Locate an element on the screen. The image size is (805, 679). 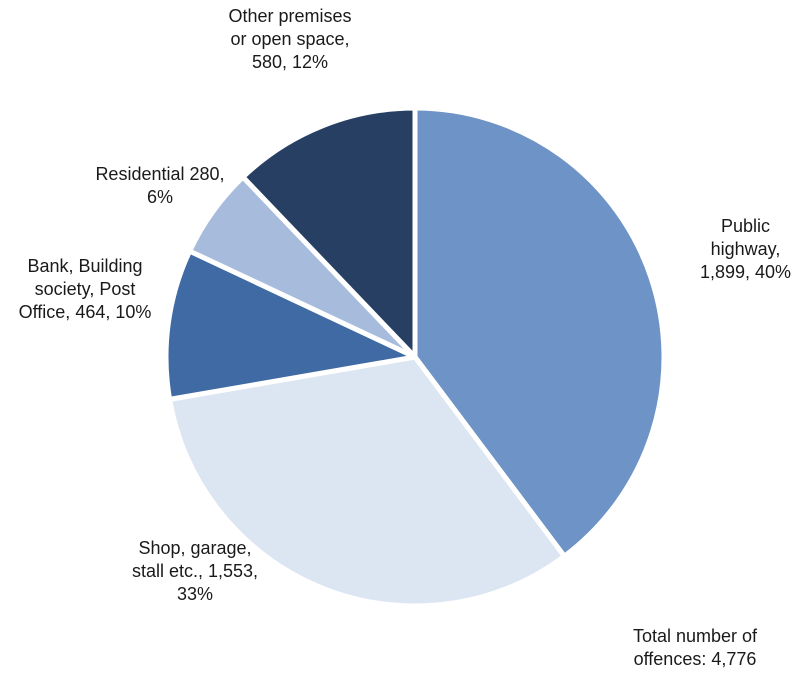
category-label: Residential is located at coordinates (140, 174).